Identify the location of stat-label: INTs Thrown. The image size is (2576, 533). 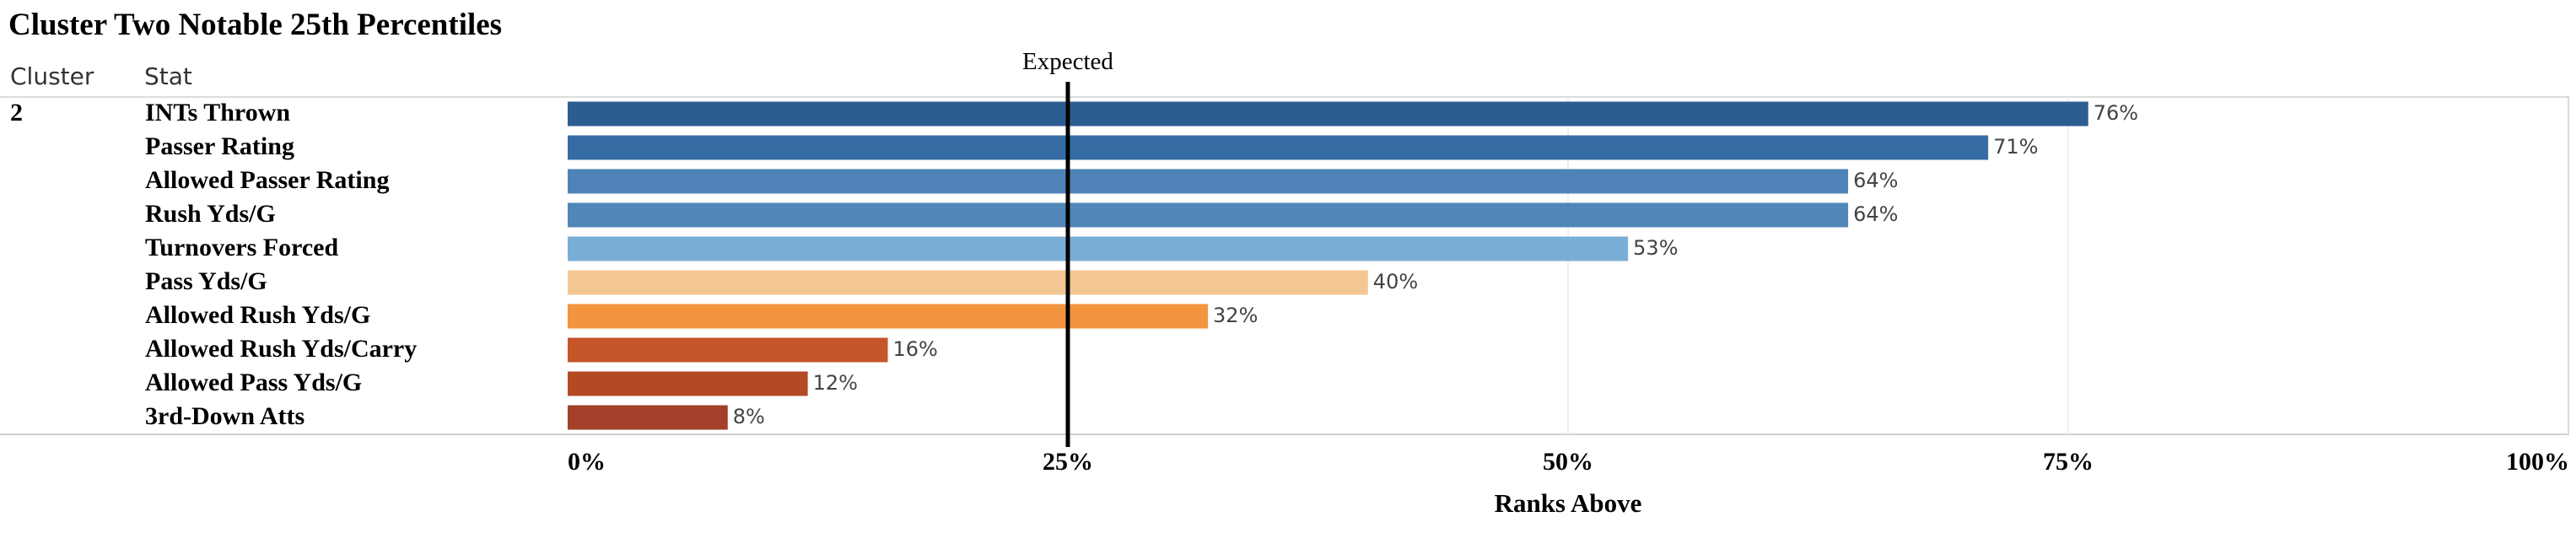
(217, 113).